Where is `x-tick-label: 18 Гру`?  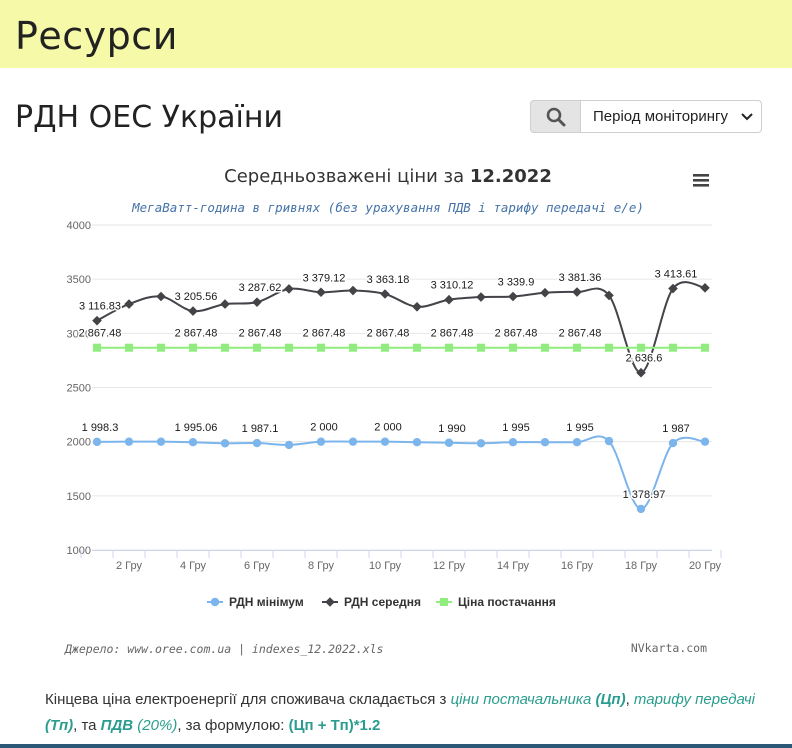
x-tick-label: 18 Гру is located at coordinates (641, 566).